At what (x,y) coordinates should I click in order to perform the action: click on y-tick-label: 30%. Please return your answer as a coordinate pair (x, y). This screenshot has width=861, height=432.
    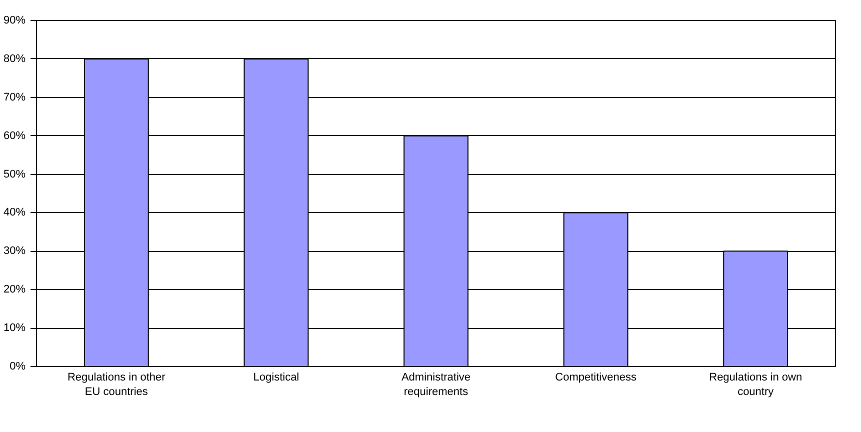
    Looking at the image, I should click on (14, 251).